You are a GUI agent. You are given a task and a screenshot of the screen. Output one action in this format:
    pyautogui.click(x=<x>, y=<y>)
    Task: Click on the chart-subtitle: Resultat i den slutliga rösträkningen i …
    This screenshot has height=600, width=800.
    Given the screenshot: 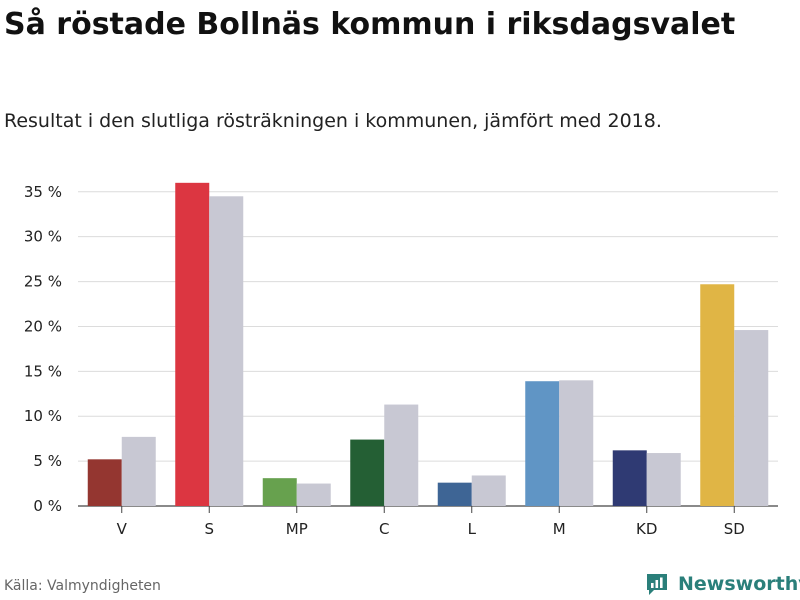 What is the action you would take?
    pyautogui.click(x=333, y=121)
    